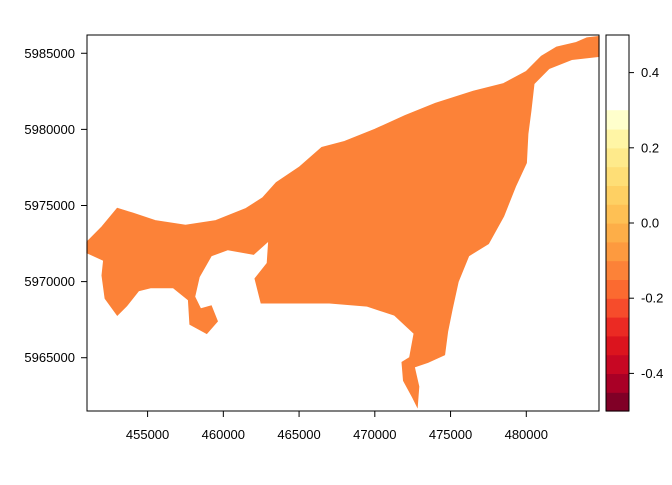 This screenshot has width=672, height=485. I want to click on colorbar-tick-label: 0.0, so click(650, 223).